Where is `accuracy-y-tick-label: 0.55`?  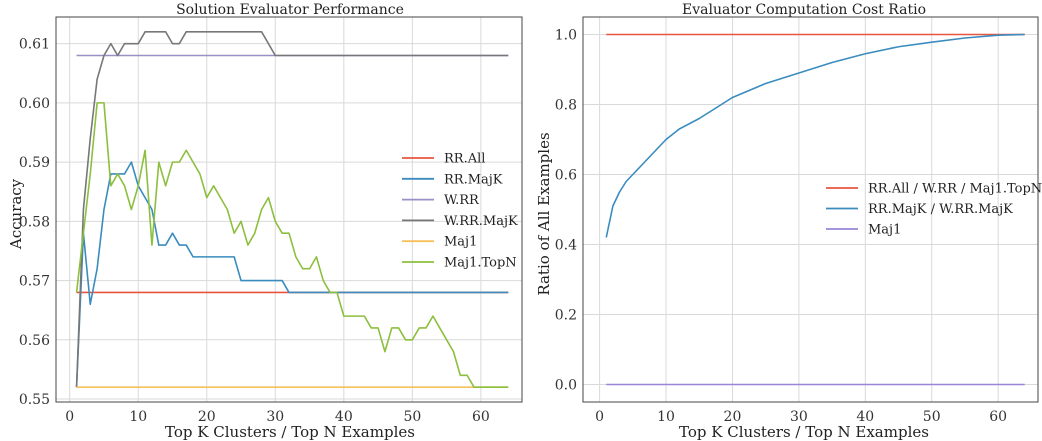
accuracy-y-tick-label: 0.55 is located at coordinates (34, 400).